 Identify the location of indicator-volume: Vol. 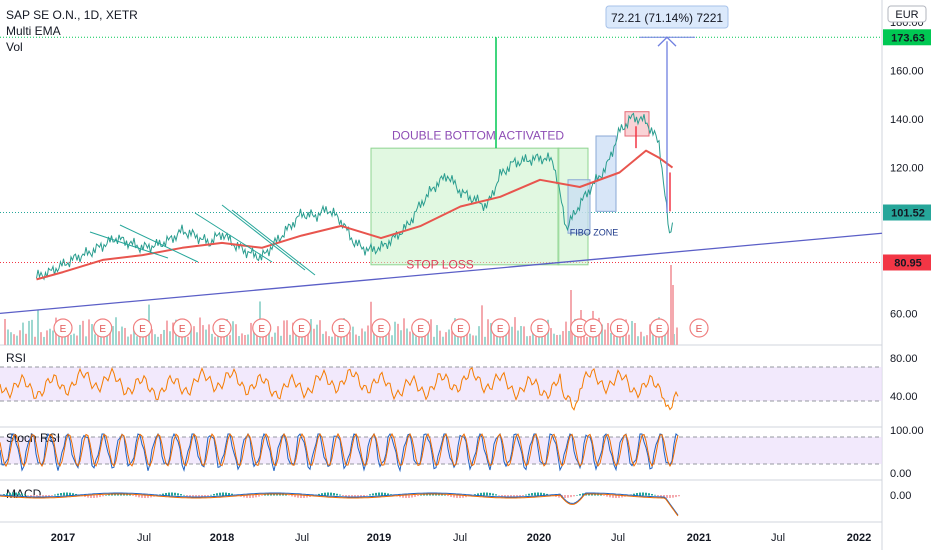
(14, 47).